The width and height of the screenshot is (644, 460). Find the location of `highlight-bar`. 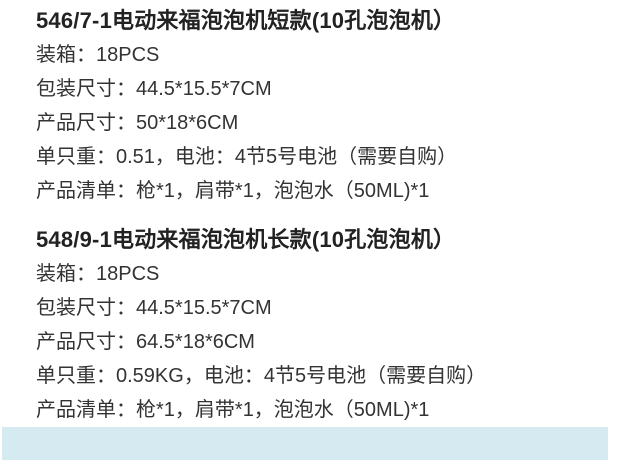

highlight-bar is located at coordinates (305, 443).